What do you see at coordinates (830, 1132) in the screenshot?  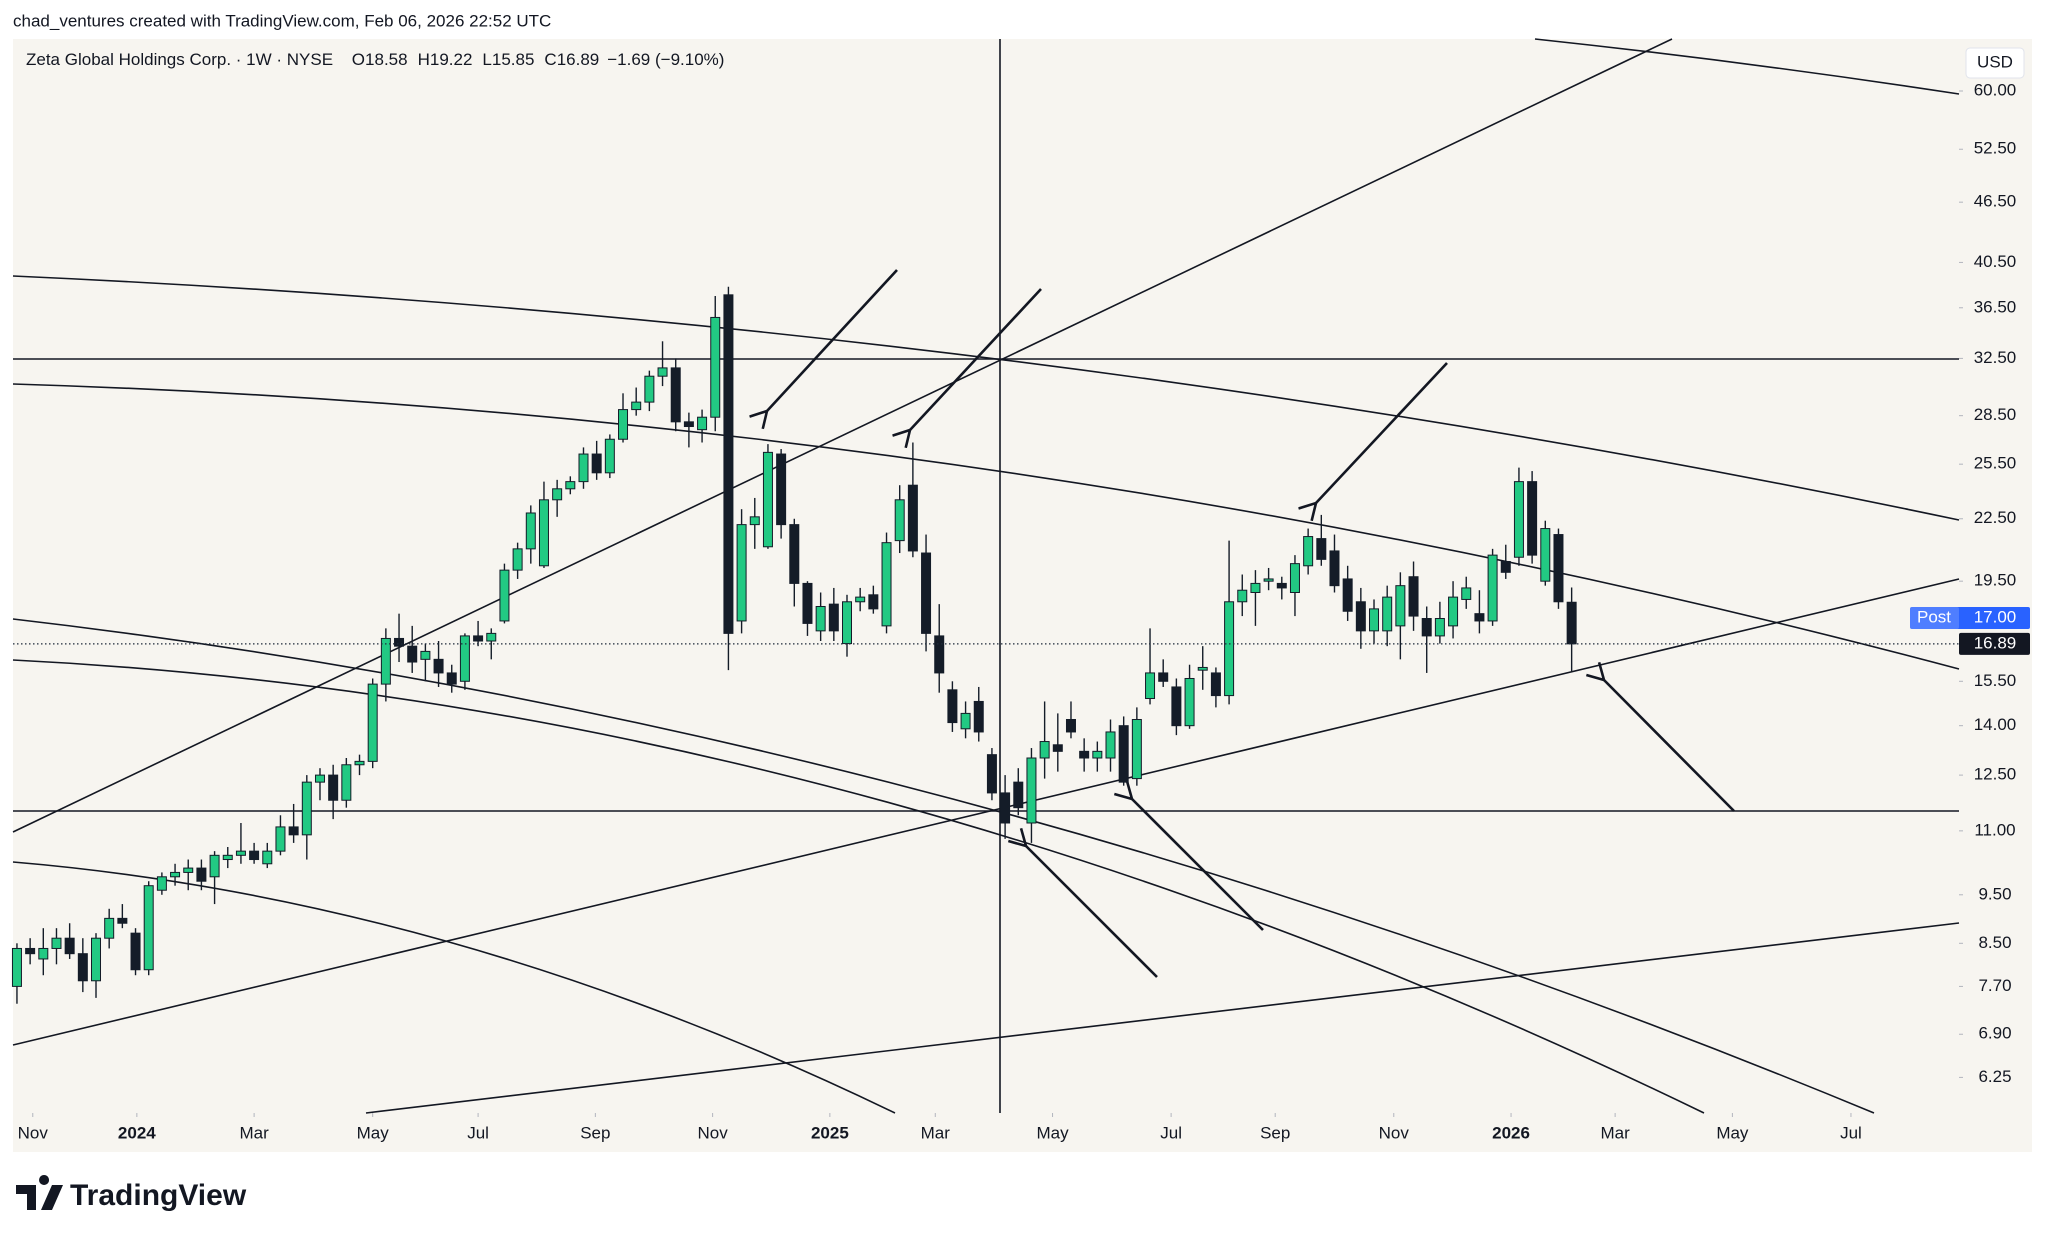 I see `x-tick-label: 2025` at bounding box center [830, 1132].